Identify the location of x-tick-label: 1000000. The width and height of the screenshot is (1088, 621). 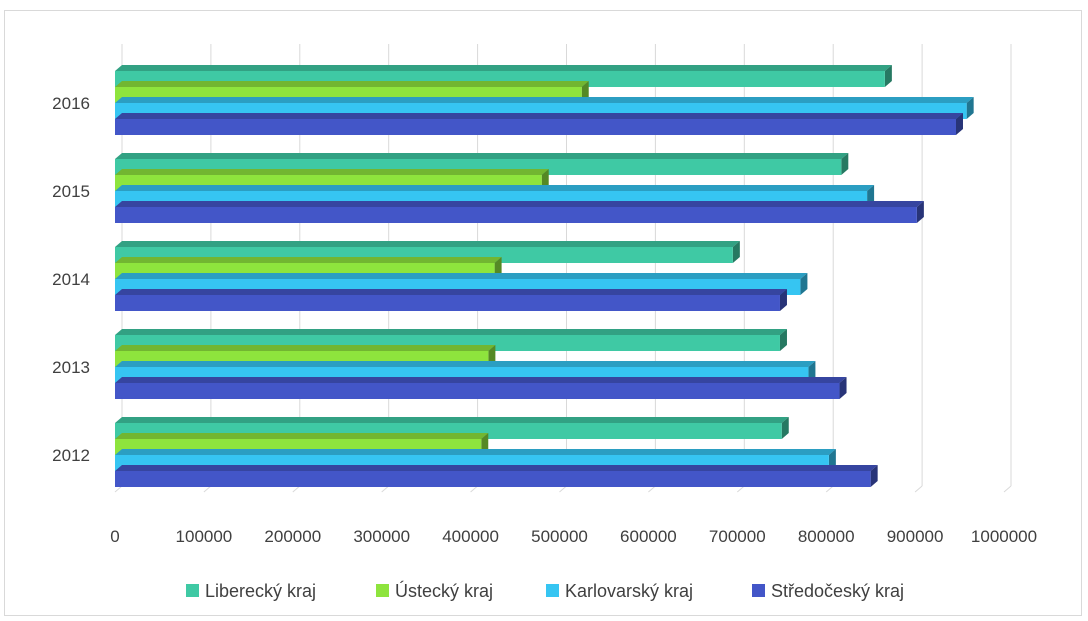
(1004, 536).